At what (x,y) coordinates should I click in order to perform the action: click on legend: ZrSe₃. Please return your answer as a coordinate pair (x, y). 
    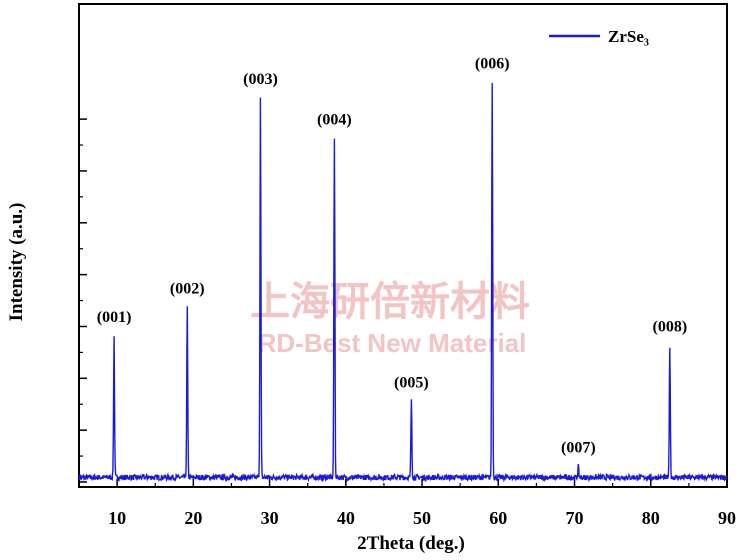
    Looking at the image, I should click on (599, 36).